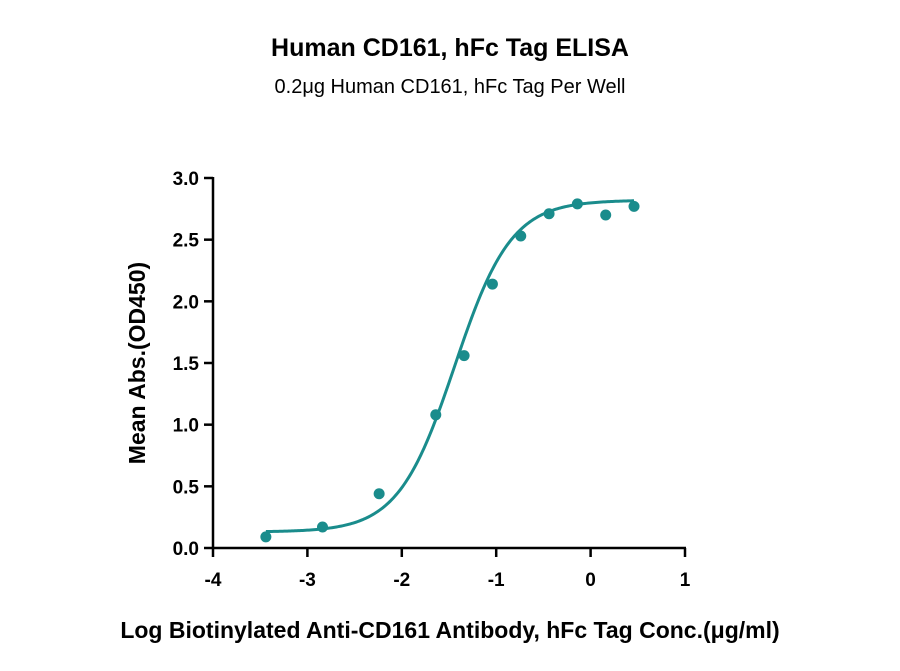  I want to click on y-tick-label: 2.5, so click(186, 241).